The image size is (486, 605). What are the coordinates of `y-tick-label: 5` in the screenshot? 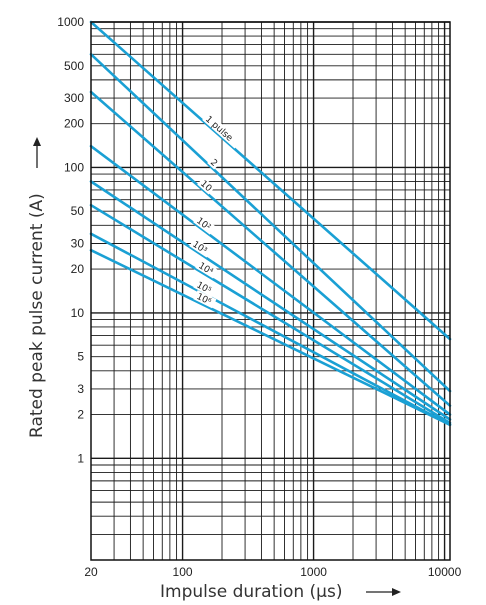 It's located at (80, 357).